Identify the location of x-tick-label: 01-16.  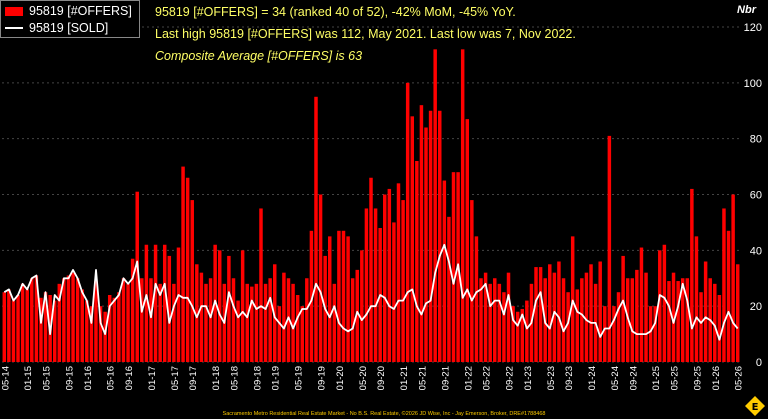
(88, 378).